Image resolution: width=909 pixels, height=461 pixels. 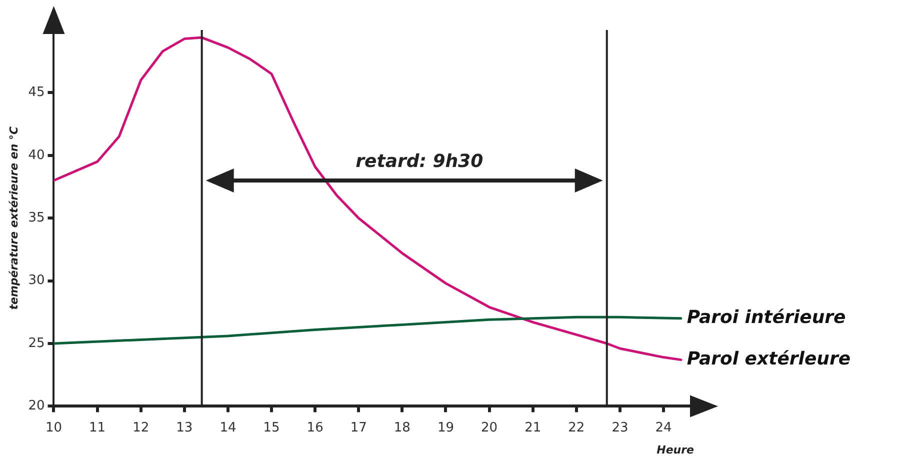 I want to click on annotation: retard: 9h30, so click(x=420, y=161).